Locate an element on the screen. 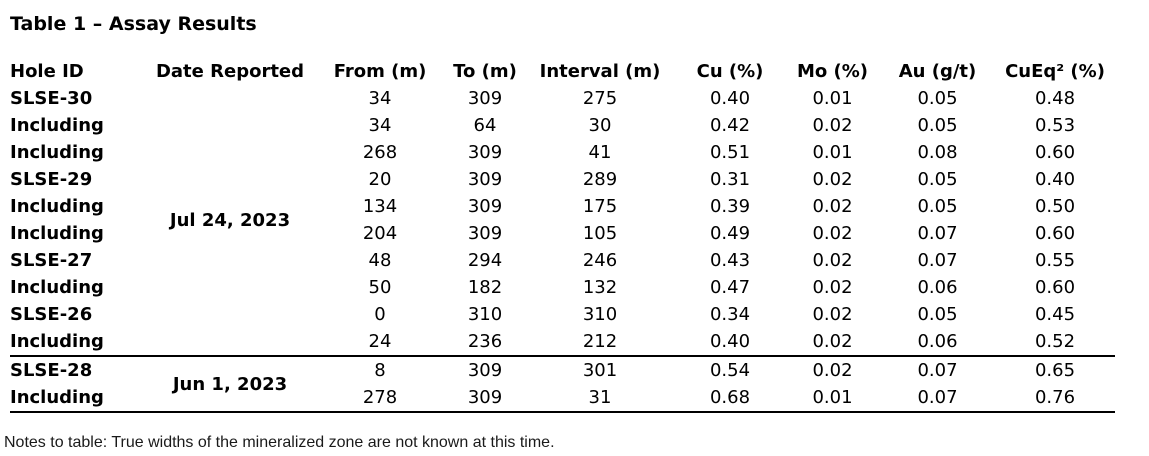  interval-cell: 301 is located at coordinates (600, 370).